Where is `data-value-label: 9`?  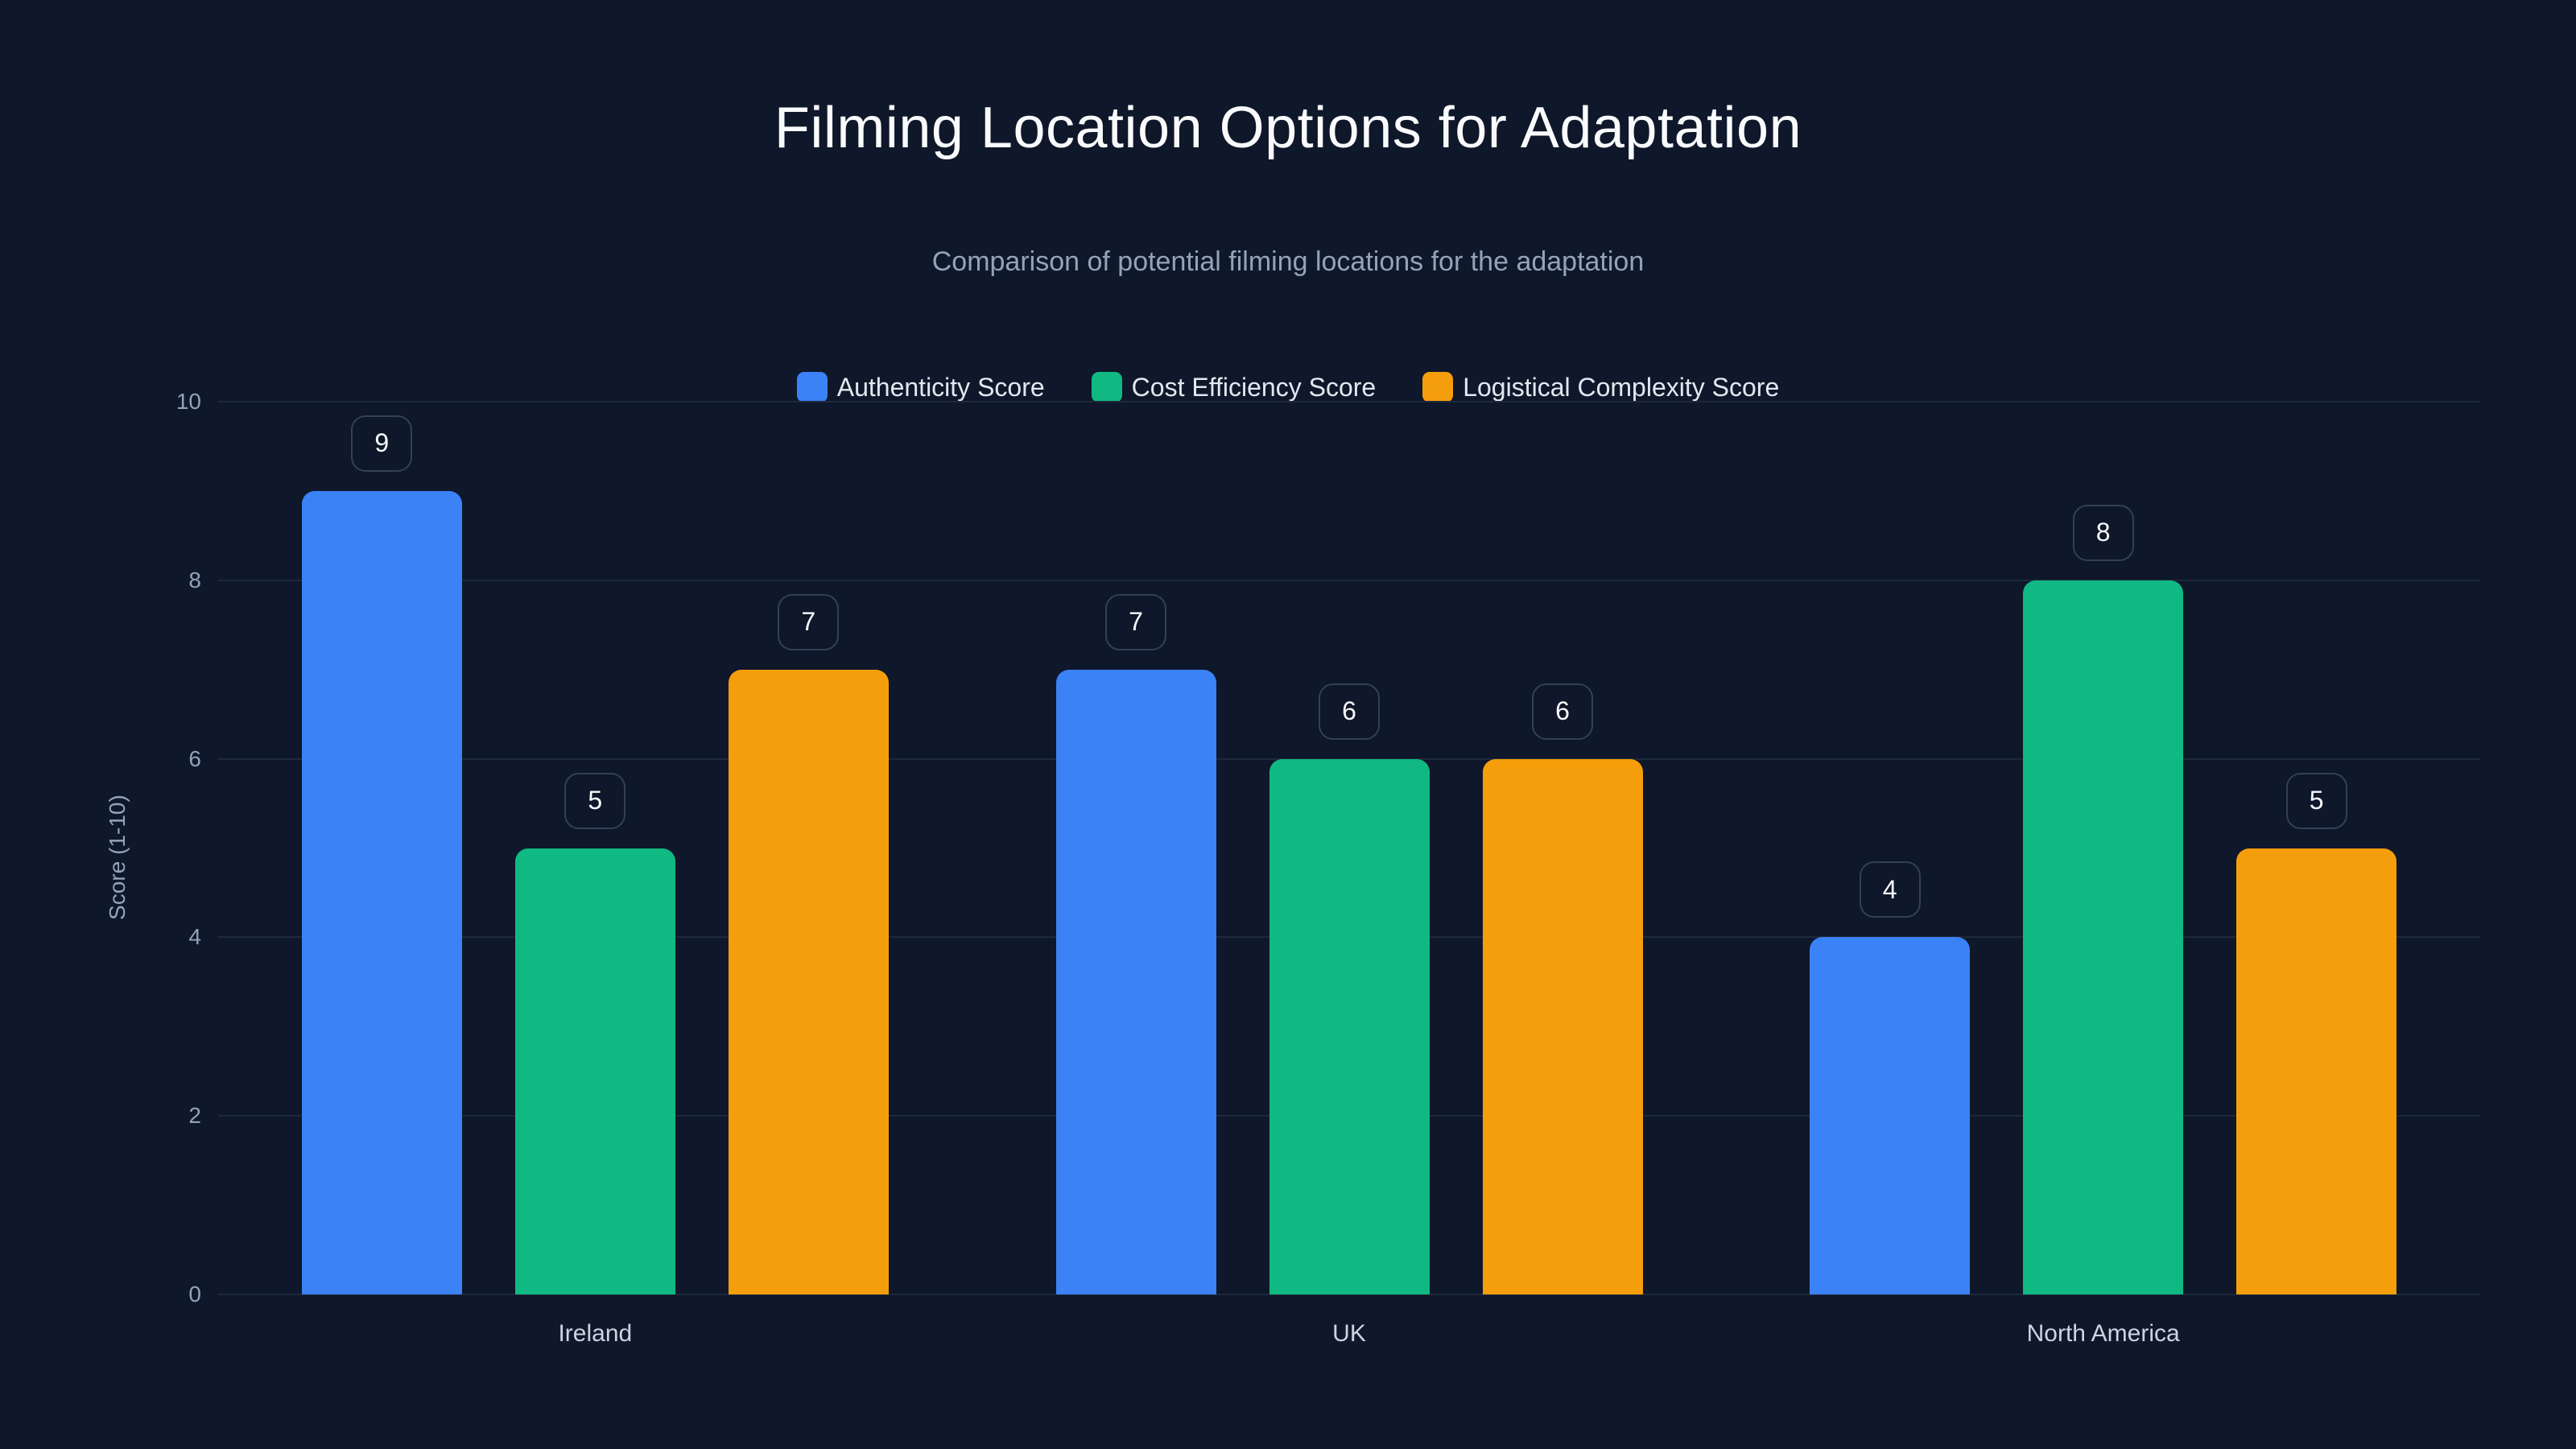
data-value-label: 9 is located at coordinates (382, 443).